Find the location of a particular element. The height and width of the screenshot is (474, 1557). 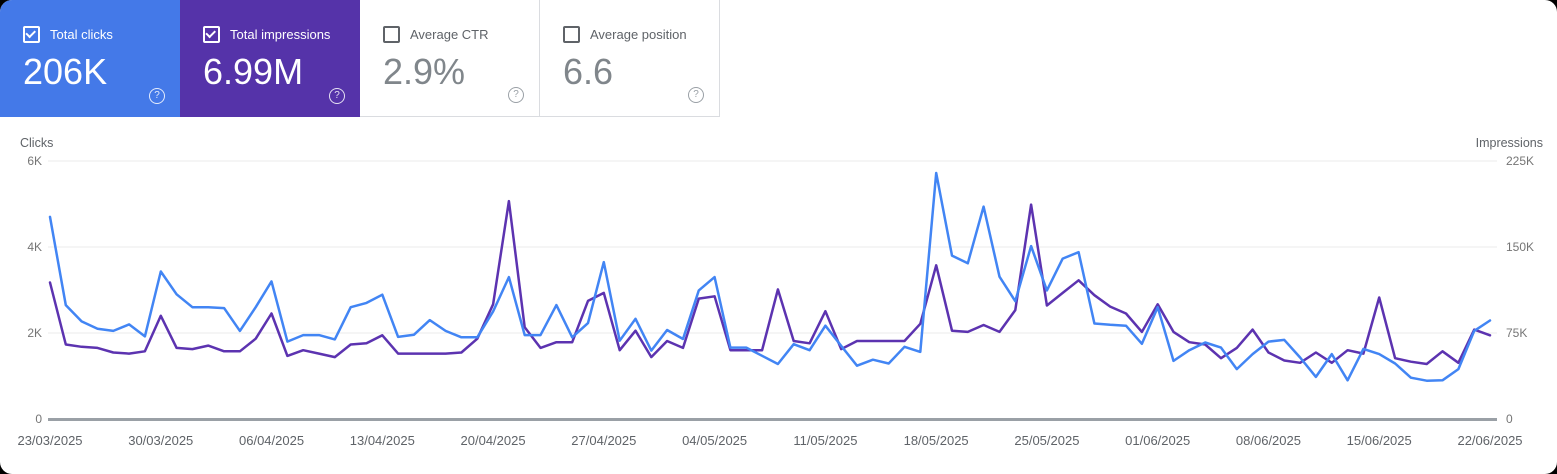

total-impressions-value: 6.99M is located at coordinates (253, 71).